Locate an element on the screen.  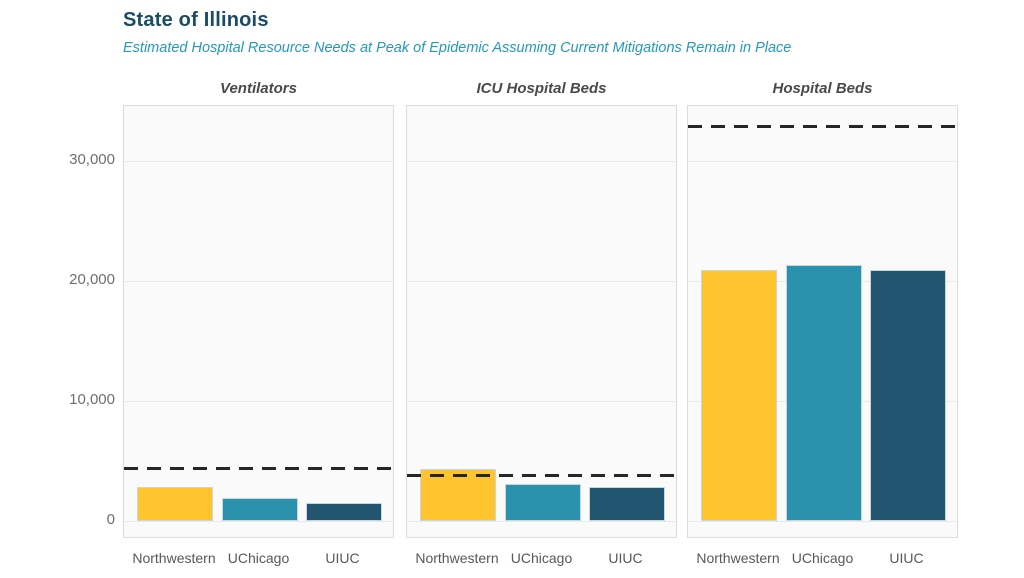
panel-title: Hospital Beds is located at coordinates (822, 88).